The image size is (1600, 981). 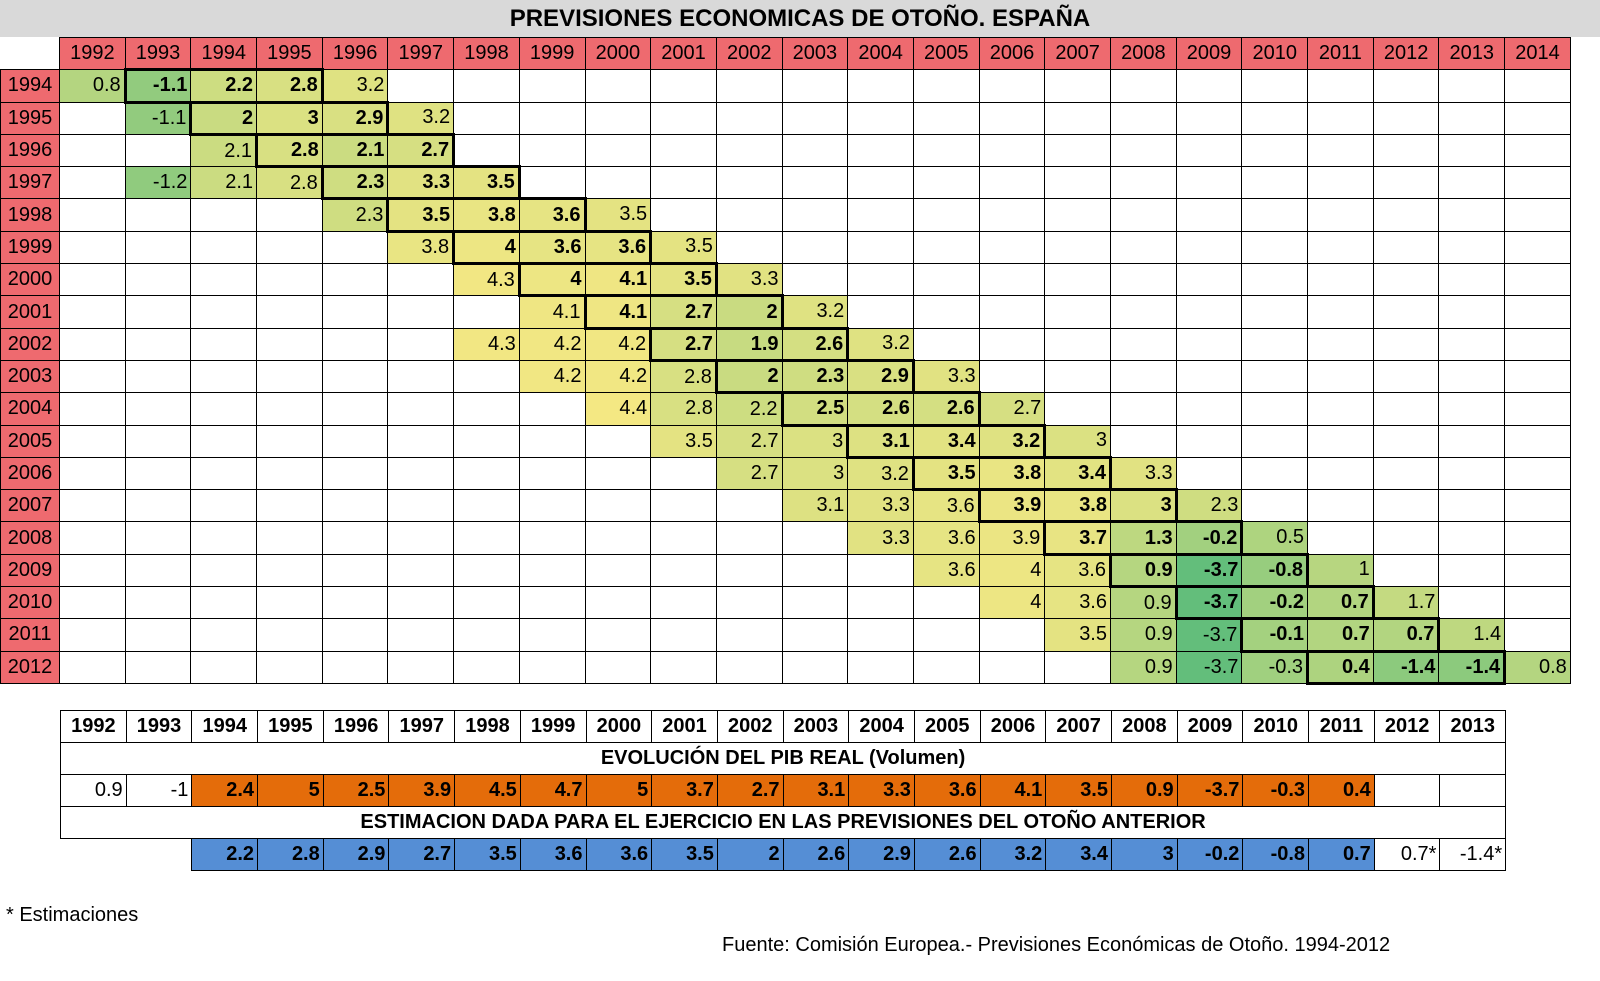 I want to click on forecast-cell: 3.8, so click(x=1012, y=473).